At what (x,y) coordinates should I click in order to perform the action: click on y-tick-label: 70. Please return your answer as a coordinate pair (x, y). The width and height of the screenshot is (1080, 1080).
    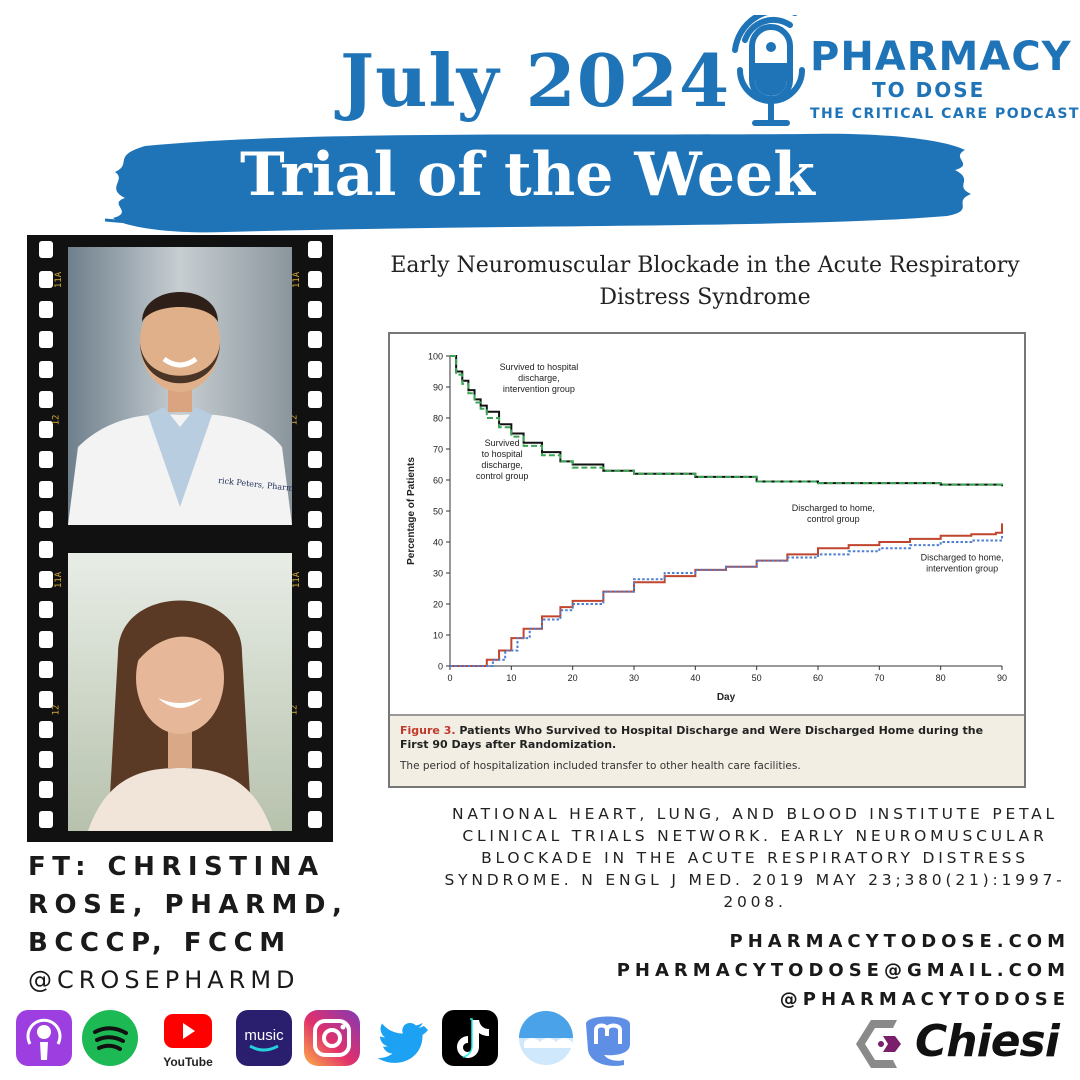
    Looking at the image, I should click on (438, 450).